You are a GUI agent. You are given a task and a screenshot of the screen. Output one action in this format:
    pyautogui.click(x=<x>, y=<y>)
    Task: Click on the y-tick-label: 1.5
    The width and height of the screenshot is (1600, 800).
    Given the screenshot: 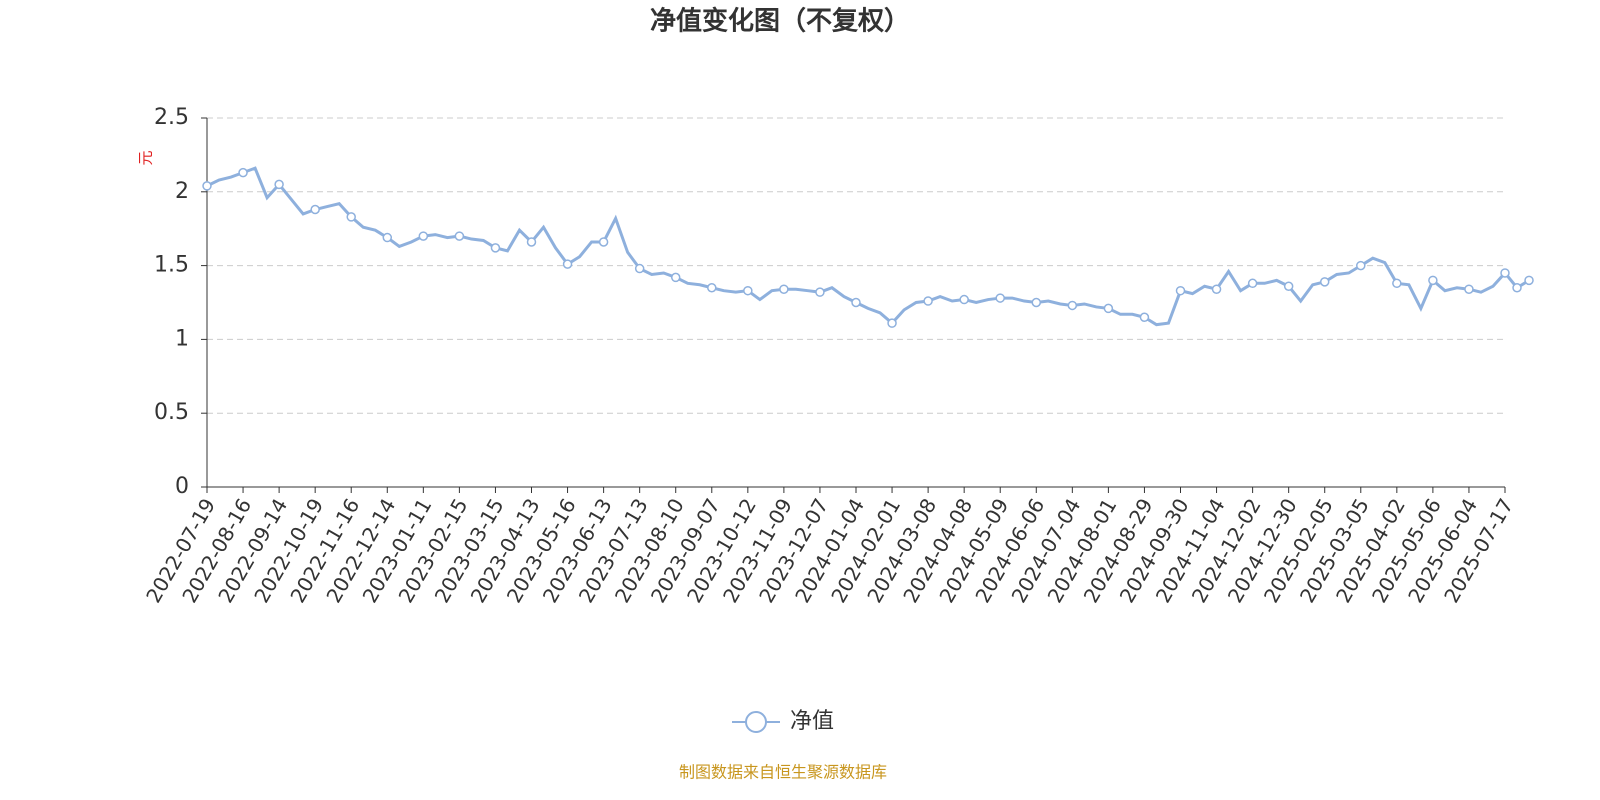 What is the action you would take?
    pyautogui.click(x=171, y=265)
    